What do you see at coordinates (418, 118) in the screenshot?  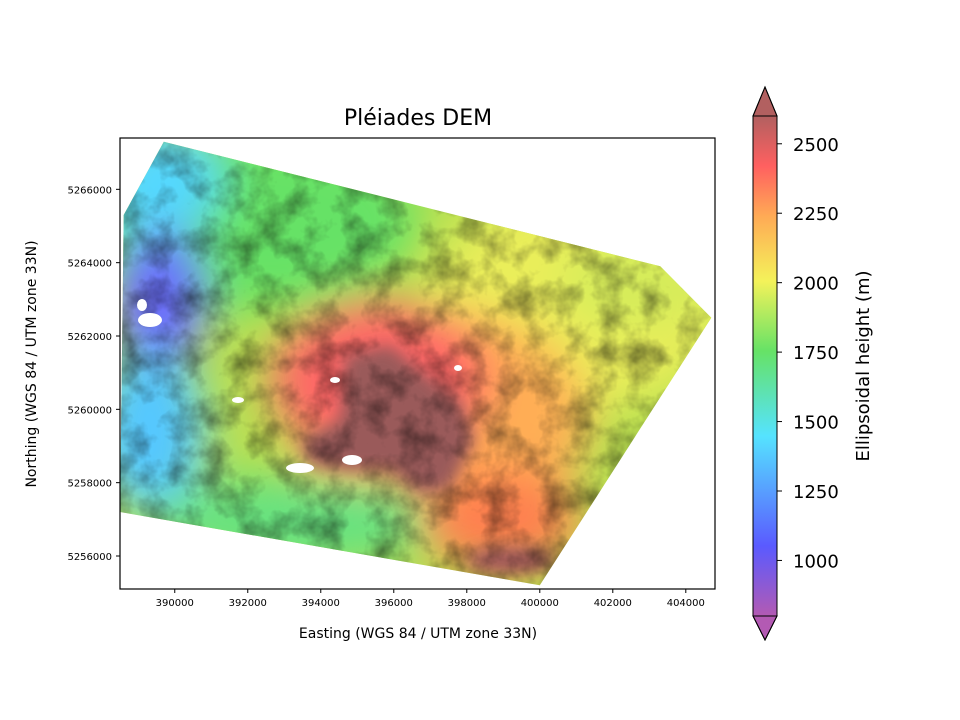 I see `chart-title: Pléiades DEM` at bounding box center [418, 118].